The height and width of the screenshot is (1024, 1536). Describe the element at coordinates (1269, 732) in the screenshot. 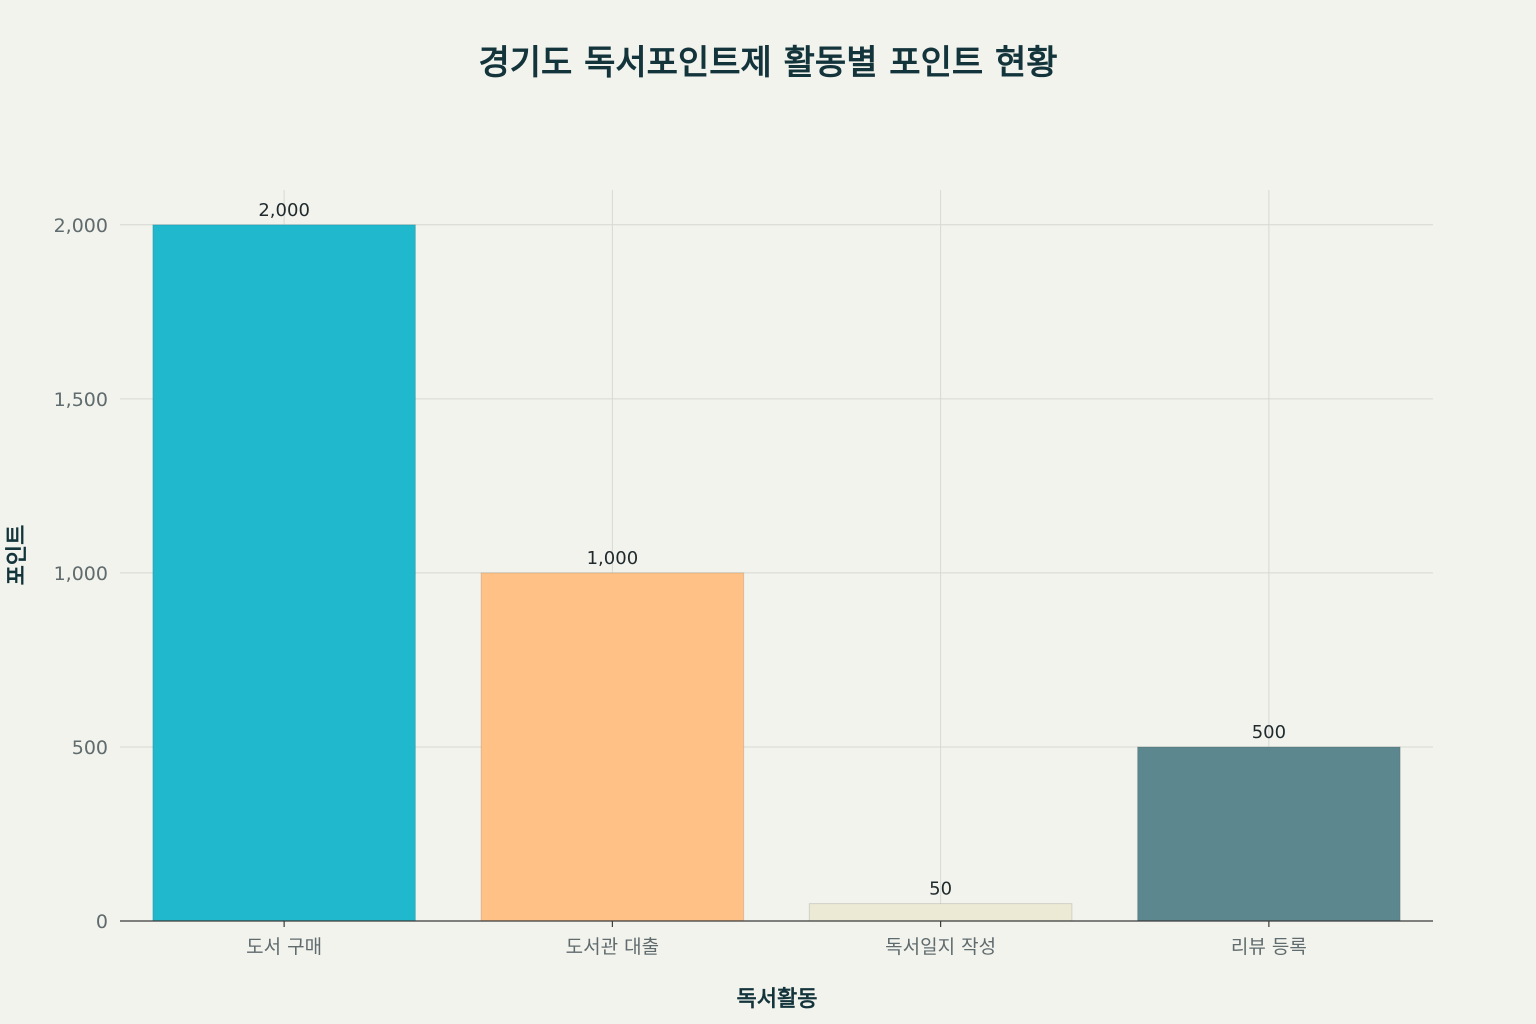

I see `bar-value-label: 500` at that location.